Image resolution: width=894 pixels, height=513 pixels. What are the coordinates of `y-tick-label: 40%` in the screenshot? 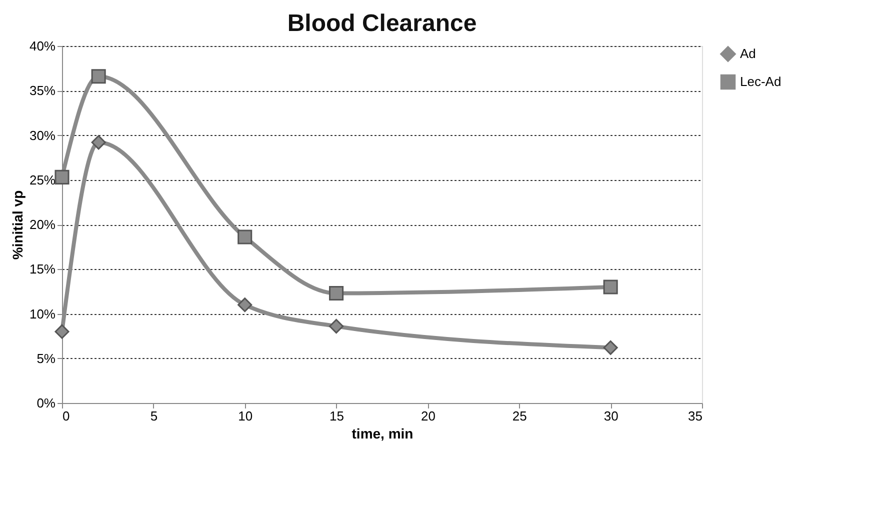 It's located at (42, 46).